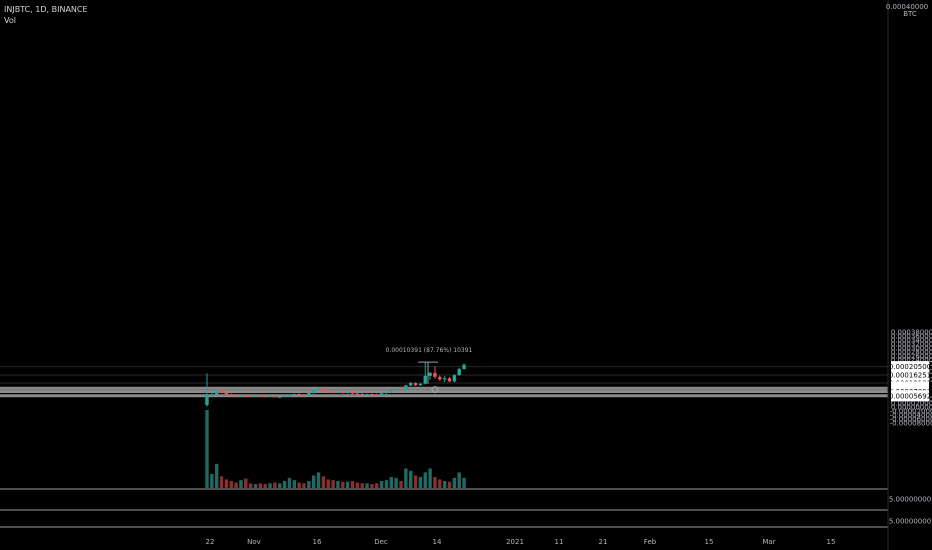  I want to click on time-axis-label: 2021, so click(515, 542).